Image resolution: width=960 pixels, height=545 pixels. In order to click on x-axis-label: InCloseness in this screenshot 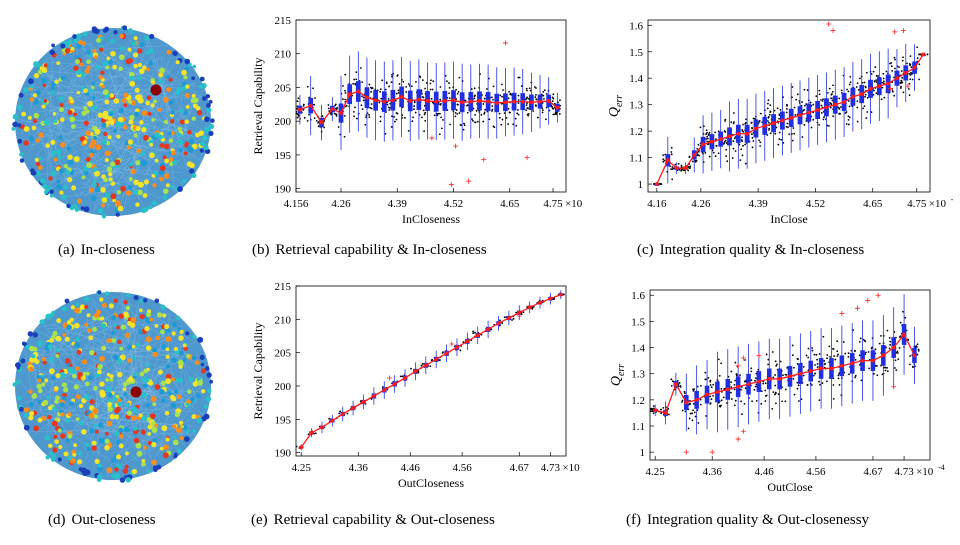, I will do `click(431, 219)`.